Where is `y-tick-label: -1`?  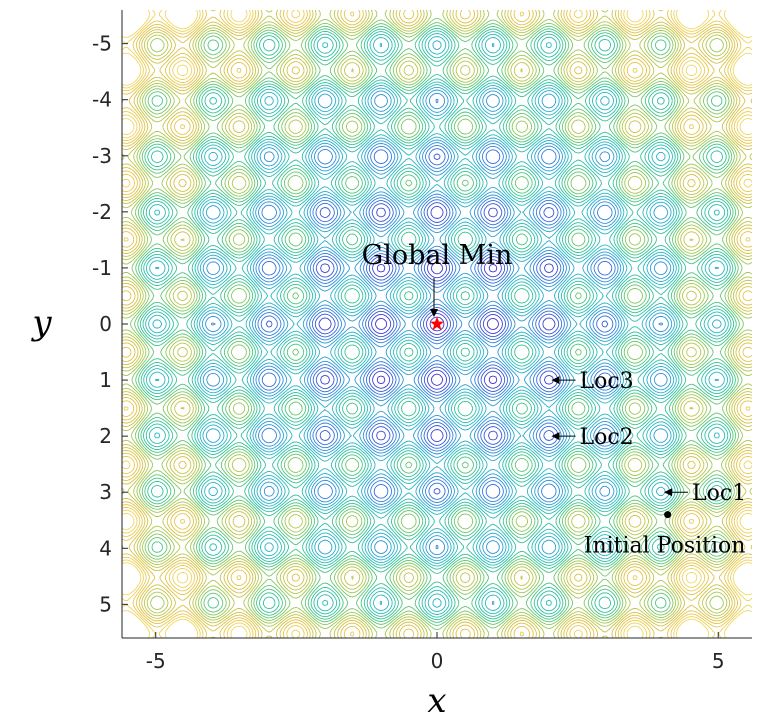
y-tick-label: -1 is located at coordinates (102, 268).